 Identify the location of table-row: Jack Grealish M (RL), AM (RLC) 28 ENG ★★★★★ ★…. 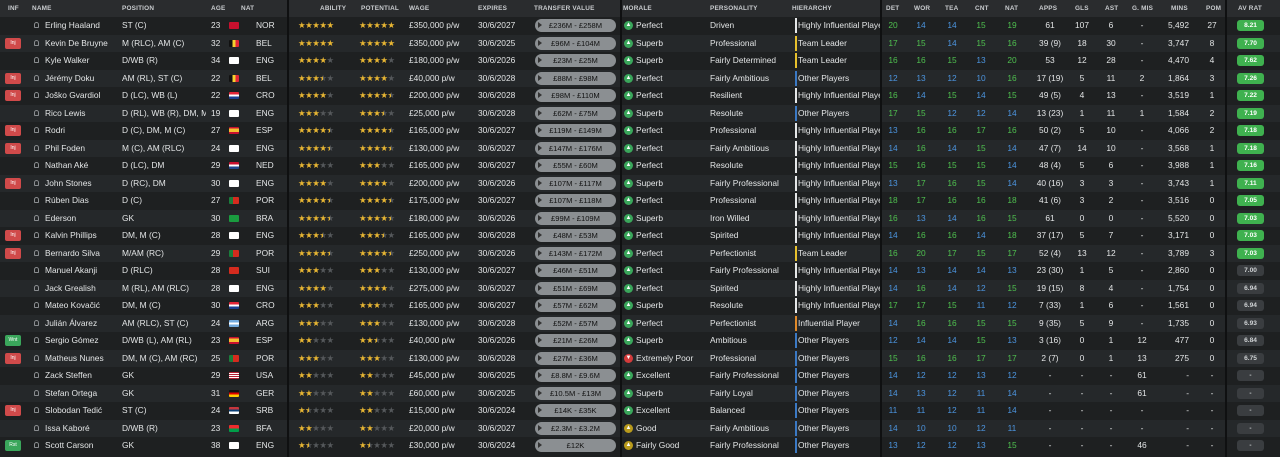
(640, 288).